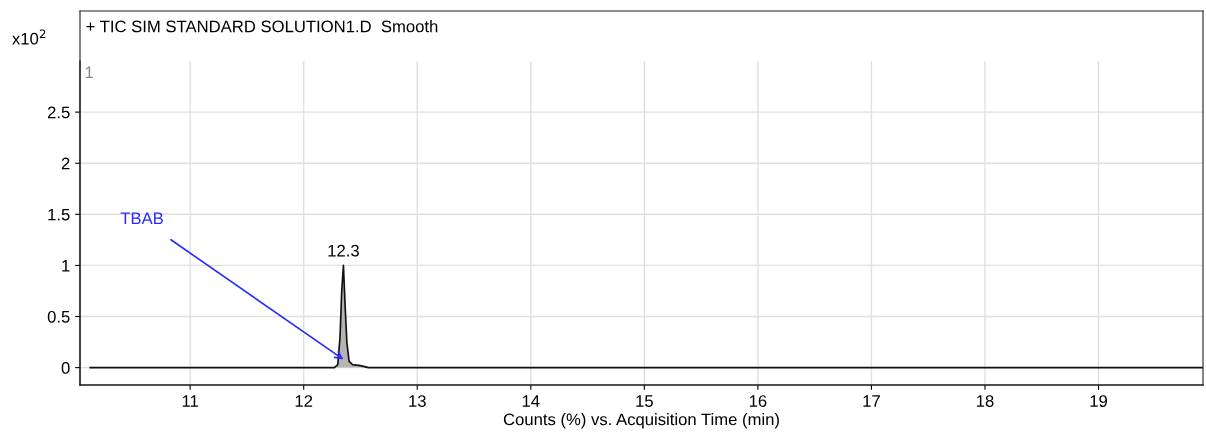 The image size is (1206, 446). Describe the element at coordinates (262, 26) in the screenshot. I see `chart-title: + TIC SIM STANDARD SOLUTION1.D Smooth` at that location.